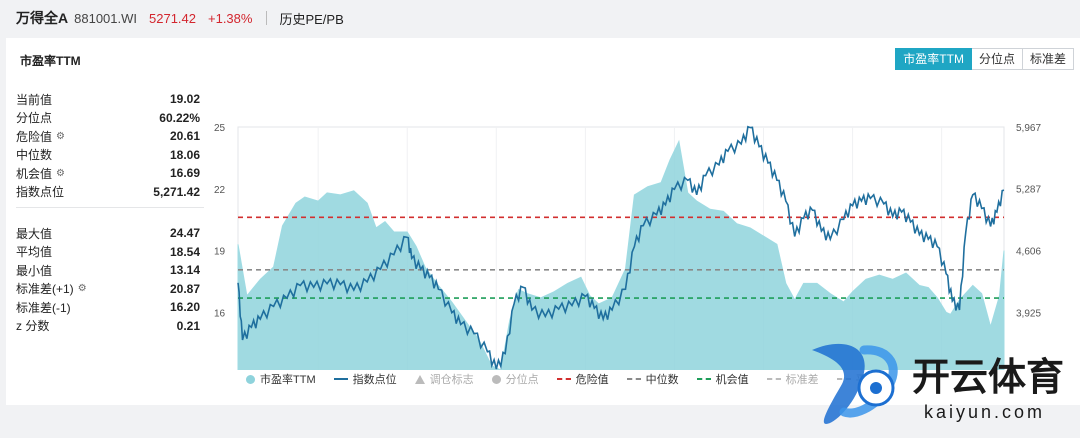  What do you see at coordinates (108, 136) in the screenshot?
I see `stat-danger: 危险值 ⚙ 20.61` at bounding box center [108, 136].